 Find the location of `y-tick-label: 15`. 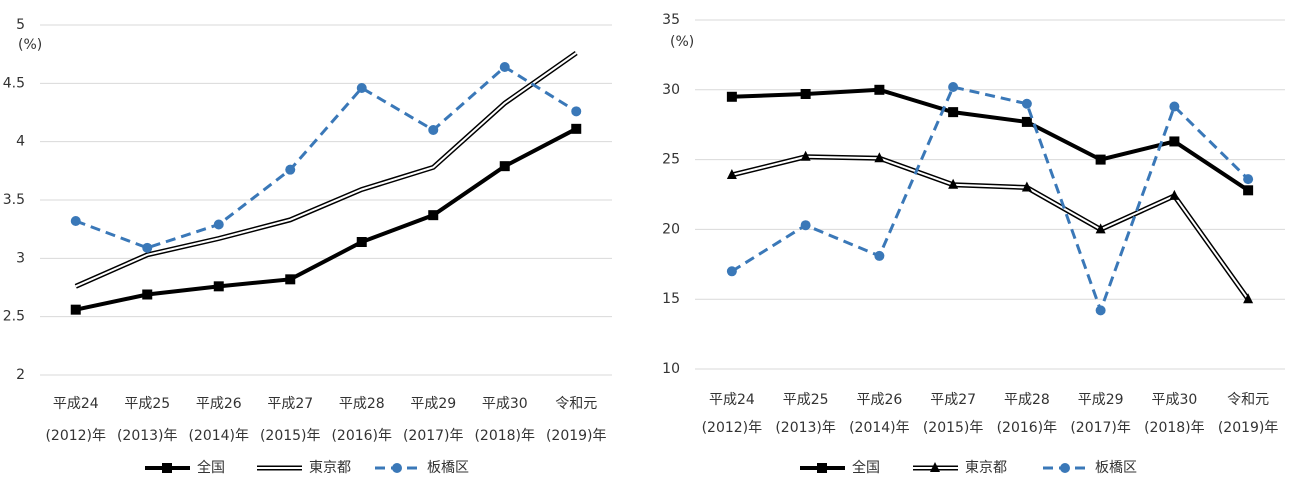

y-tick-label: 15 is located at coordinates (671, 299).